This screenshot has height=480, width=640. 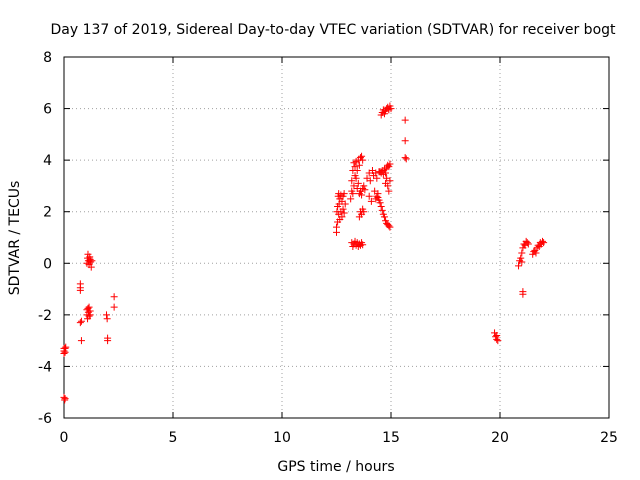 I want to click on y-tick-label: -4, so click(x=45, y=367).